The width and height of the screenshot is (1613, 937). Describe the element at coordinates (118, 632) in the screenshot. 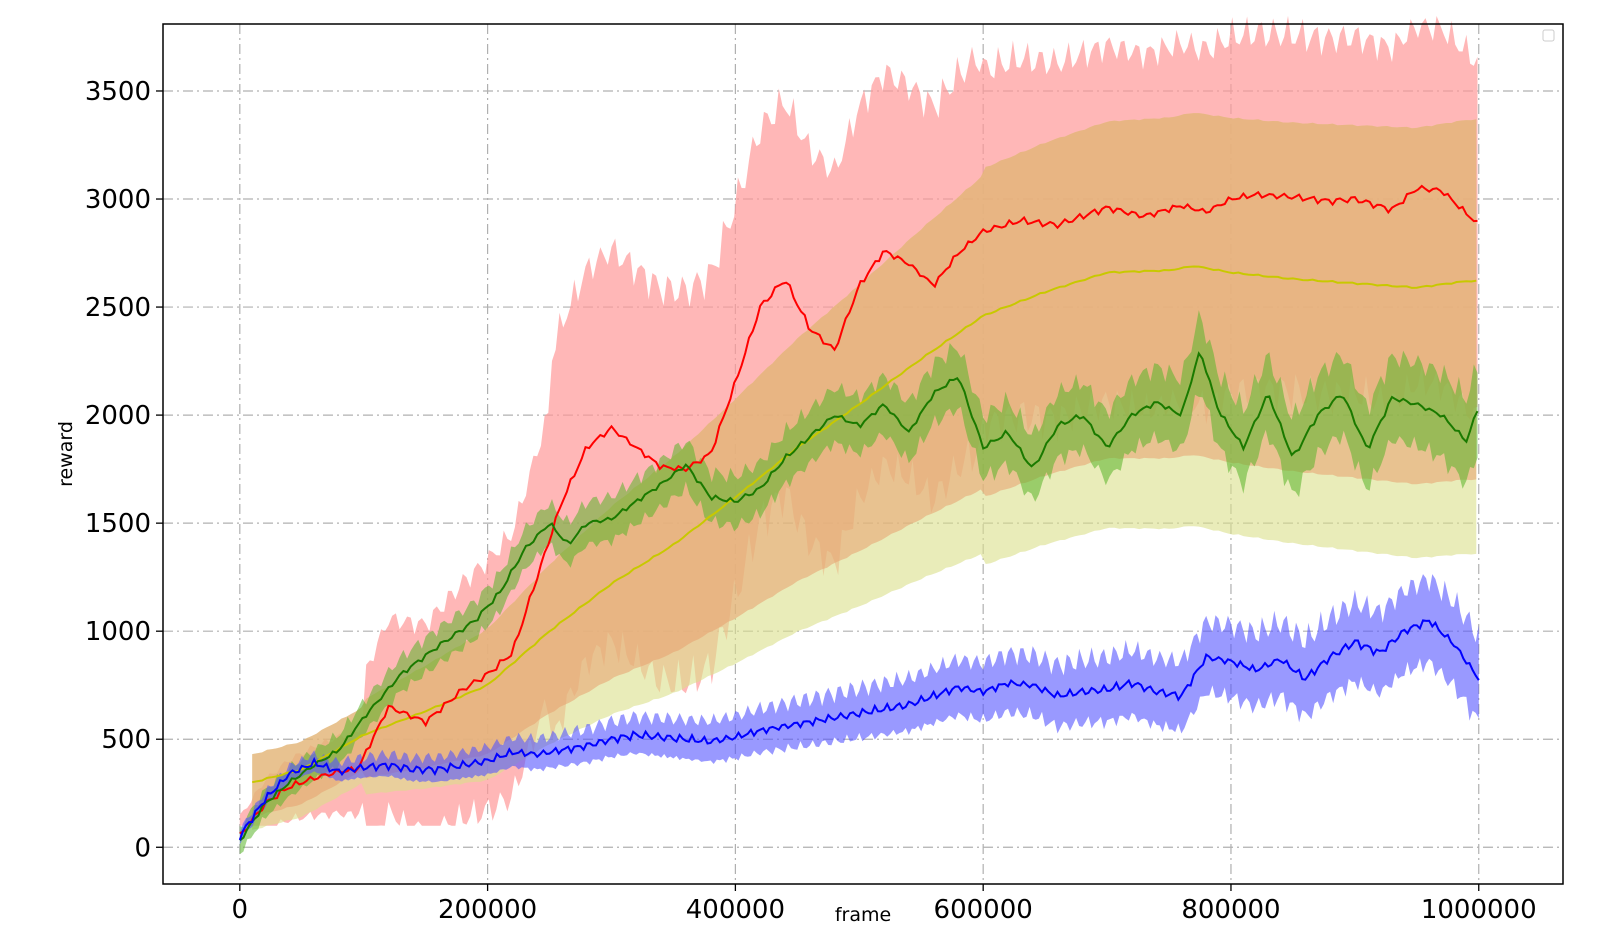

I see `y-tick-label-2: 1000` at that location.